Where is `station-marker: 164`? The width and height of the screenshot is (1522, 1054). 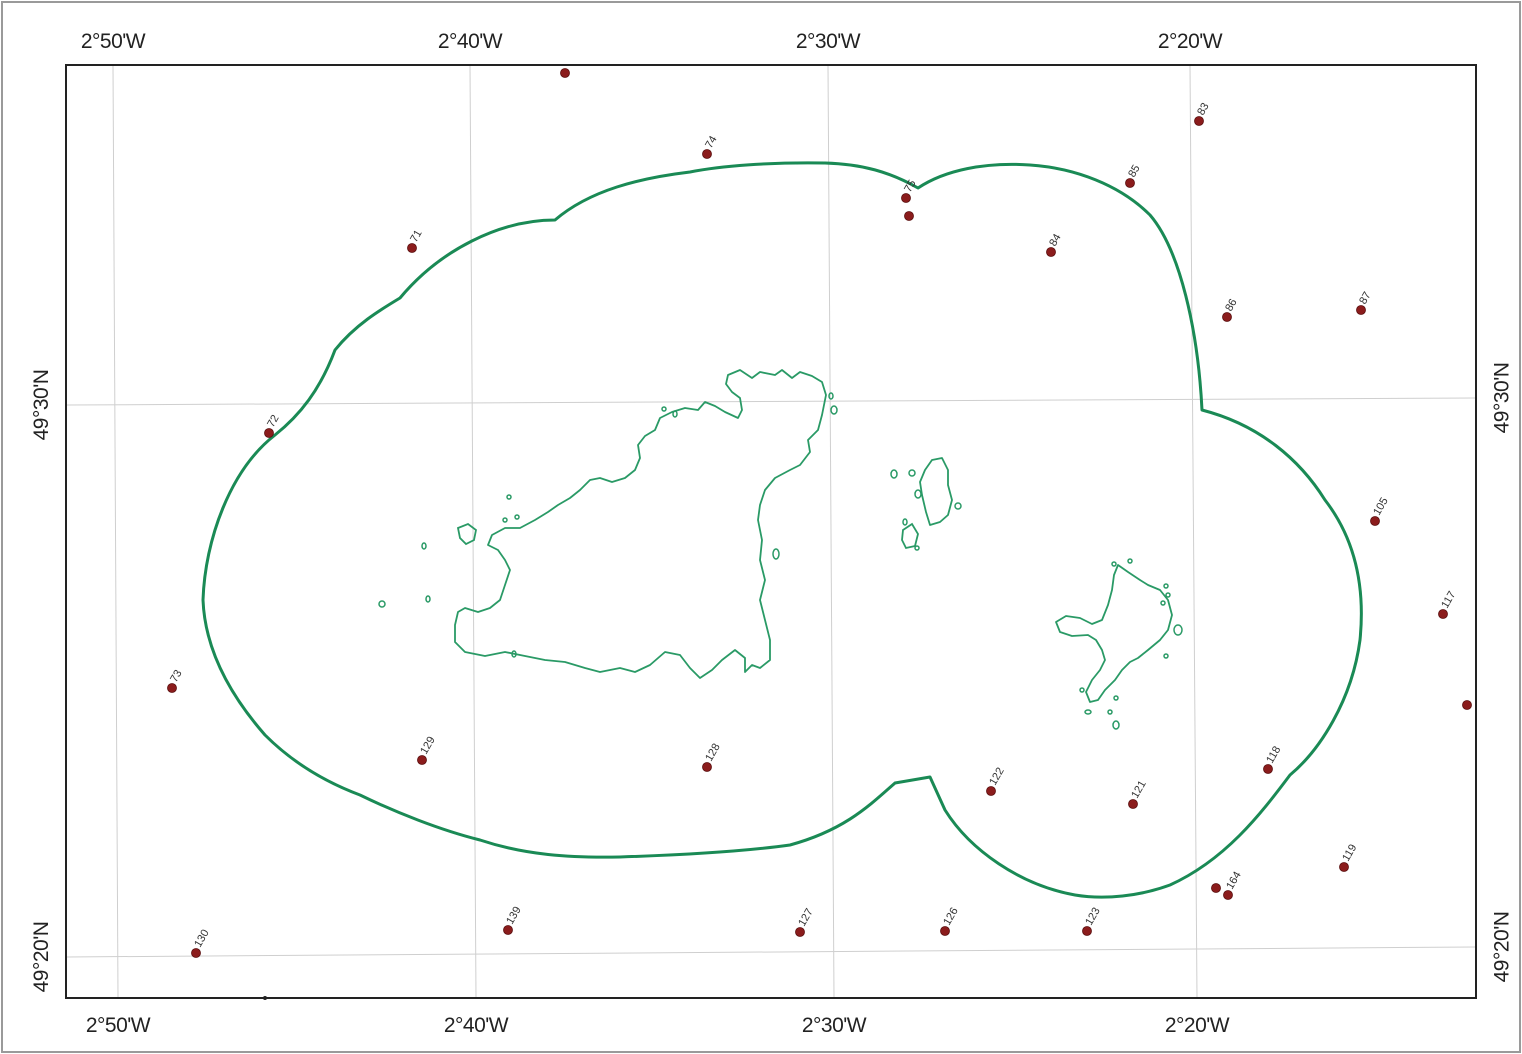
station-marker: 164 is located at coordinates (1233, 885).